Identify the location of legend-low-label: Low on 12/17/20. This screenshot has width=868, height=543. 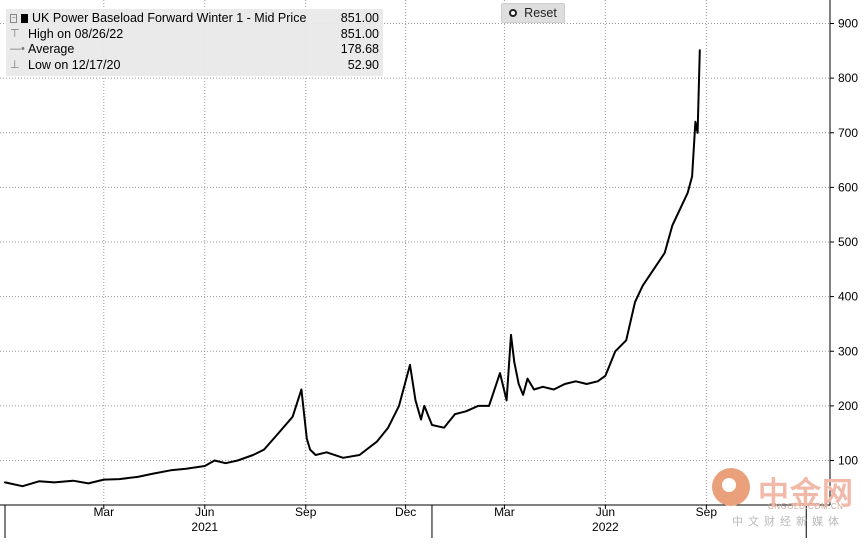
(74, 64).